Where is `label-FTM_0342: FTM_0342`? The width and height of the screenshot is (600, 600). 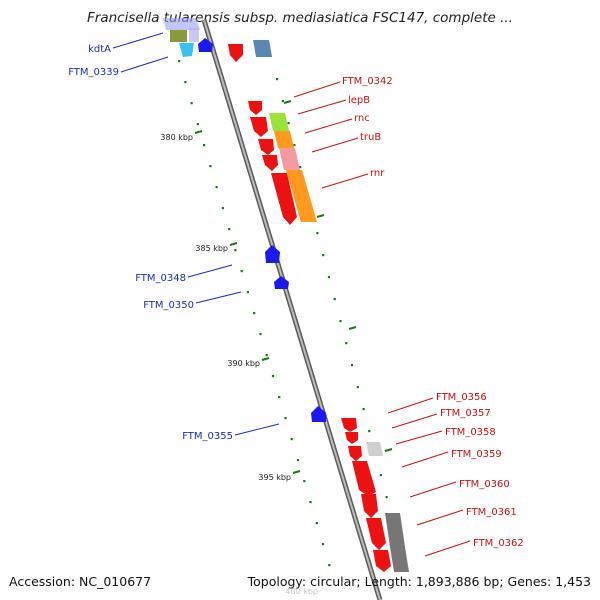
label-FTM_0342: FTM_0342 is located at coordinates (367, 81).